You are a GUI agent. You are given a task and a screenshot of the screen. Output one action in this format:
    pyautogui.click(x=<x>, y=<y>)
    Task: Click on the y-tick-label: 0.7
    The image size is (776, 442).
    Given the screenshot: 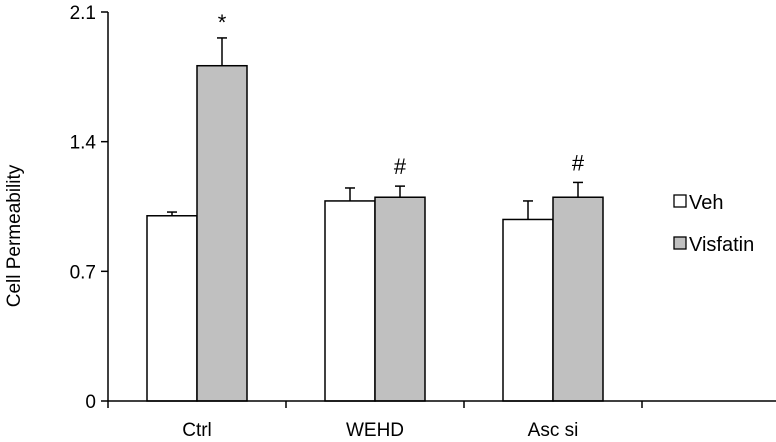 What is the action you would take?
    pyautogui.click(x=83, y=272)
    